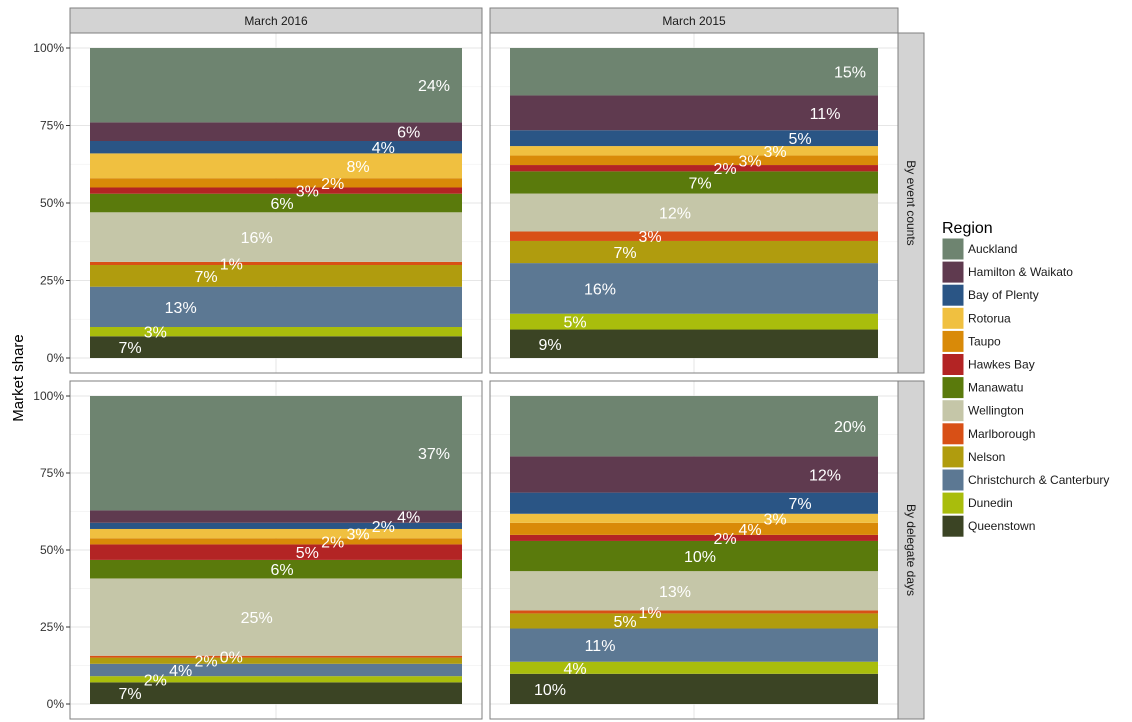 Image resolution: width=1132 pixels, height=722 pixels. I want to click on value-label: 1%, so click(231, 264).